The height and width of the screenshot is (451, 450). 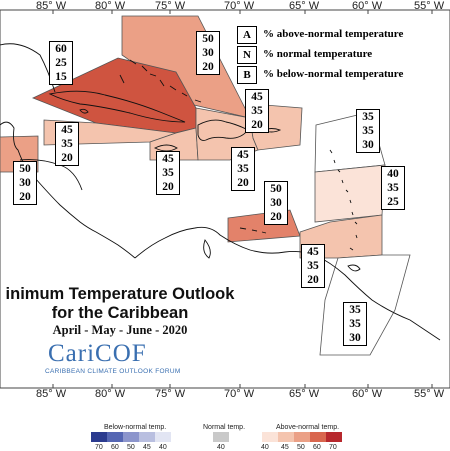 I want to click on probability-box-guianas: 35 35 30, so click(x=355, y=324).